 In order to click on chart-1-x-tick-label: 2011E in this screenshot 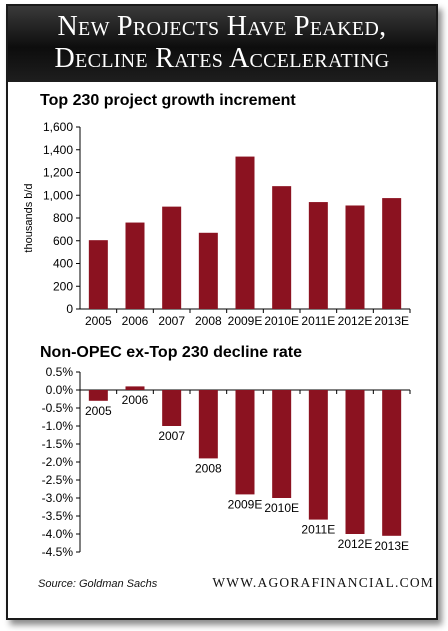, I will do `click(318, 321)`.